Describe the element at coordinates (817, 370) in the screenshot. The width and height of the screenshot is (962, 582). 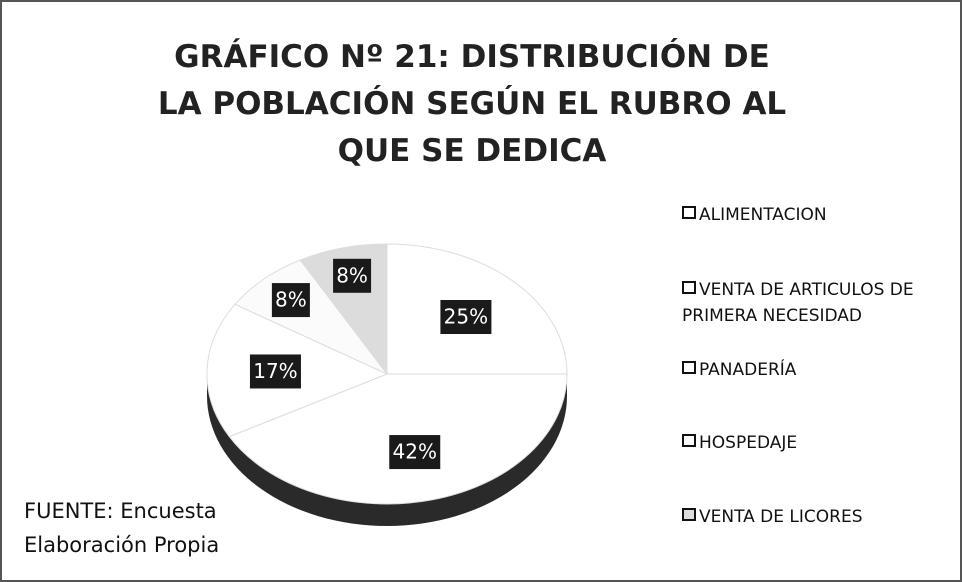
I see `legend-item: PANADERÍA` at that location.